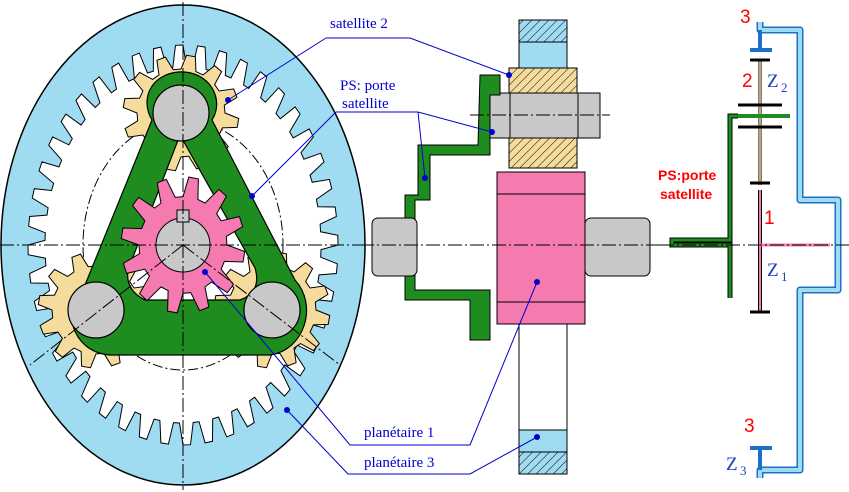 The width and height of the screenshot is (849, 492). What do you see at coordinates (769, 218) in the screenshot?
I see `schematic-label-1: 1` at bounding box center [769, 218].